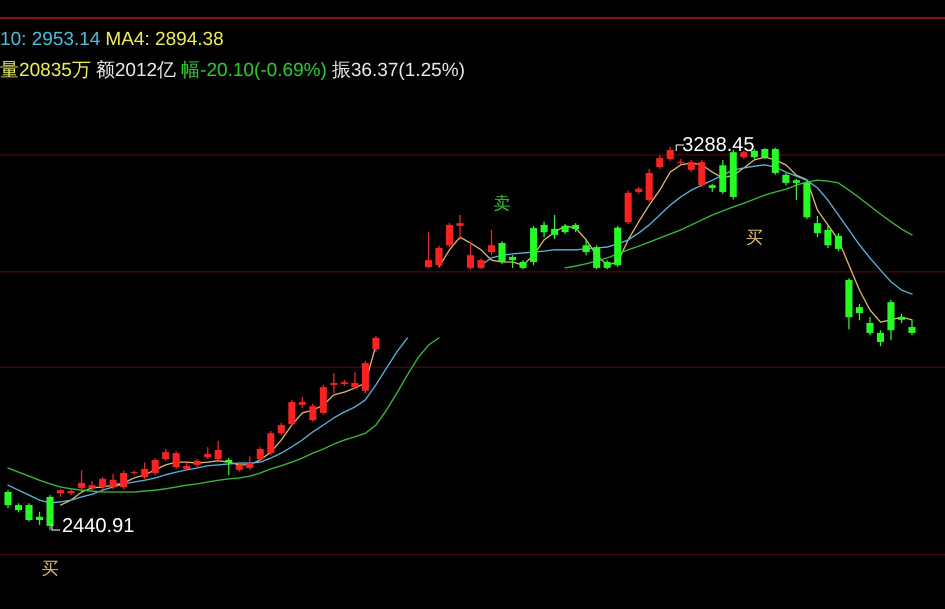 The image size is (945, 609). What do you see at coordinates (164, 39) in the screenshot?
I see `annotation: MA4: 2894.38` at bounding box center [164, 39].